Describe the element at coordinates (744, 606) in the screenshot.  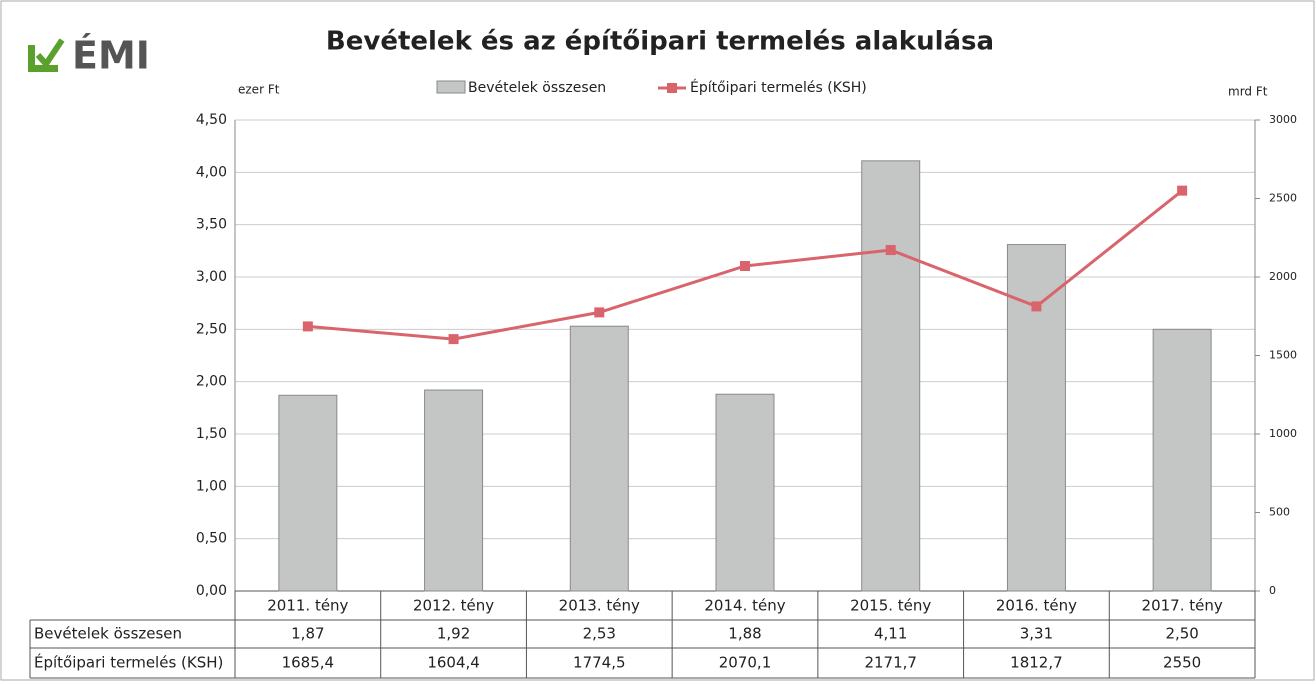
I see `x-tick-label: 2014. tény` at that location.